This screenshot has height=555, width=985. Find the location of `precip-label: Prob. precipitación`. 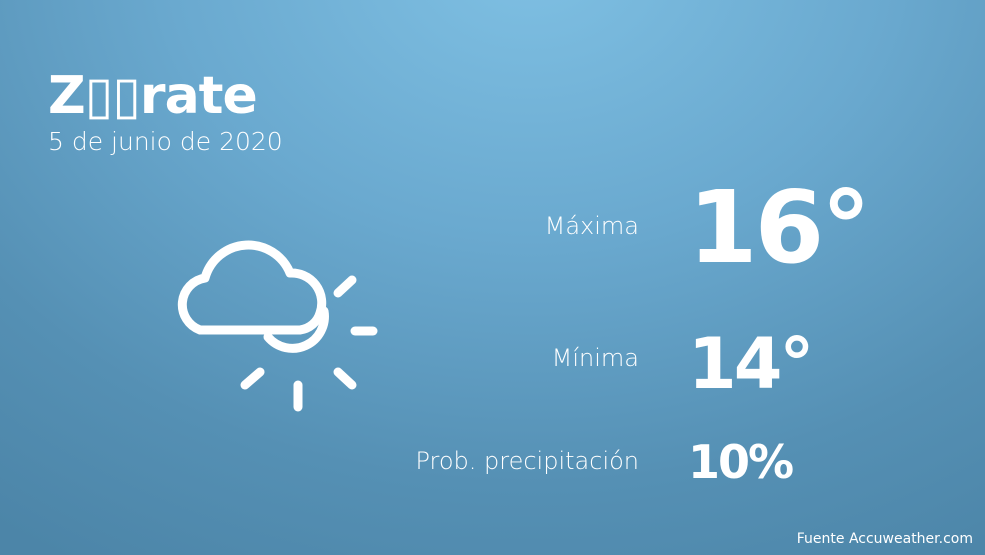

precip-label: Prob. precipitación is located at coordinates (527, 461).